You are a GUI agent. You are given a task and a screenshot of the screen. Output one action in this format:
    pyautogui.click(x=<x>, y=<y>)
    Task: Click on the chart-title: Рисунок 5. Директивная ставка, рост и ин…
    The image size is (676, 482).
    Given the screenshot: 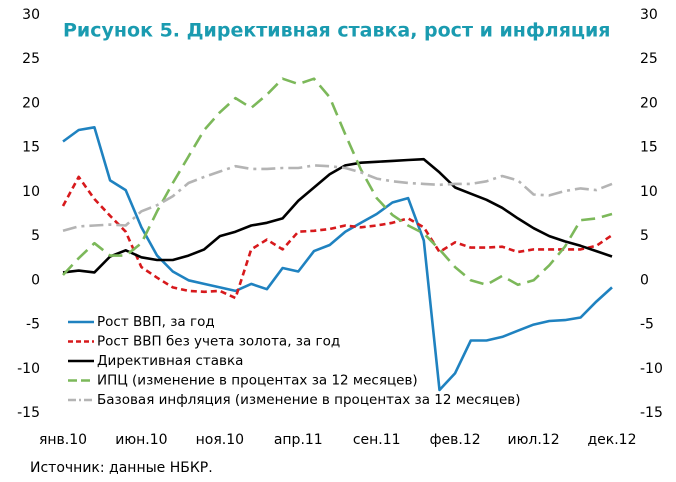 What is the action you would take?
    pyautogui.click(x=337, y=31)
    